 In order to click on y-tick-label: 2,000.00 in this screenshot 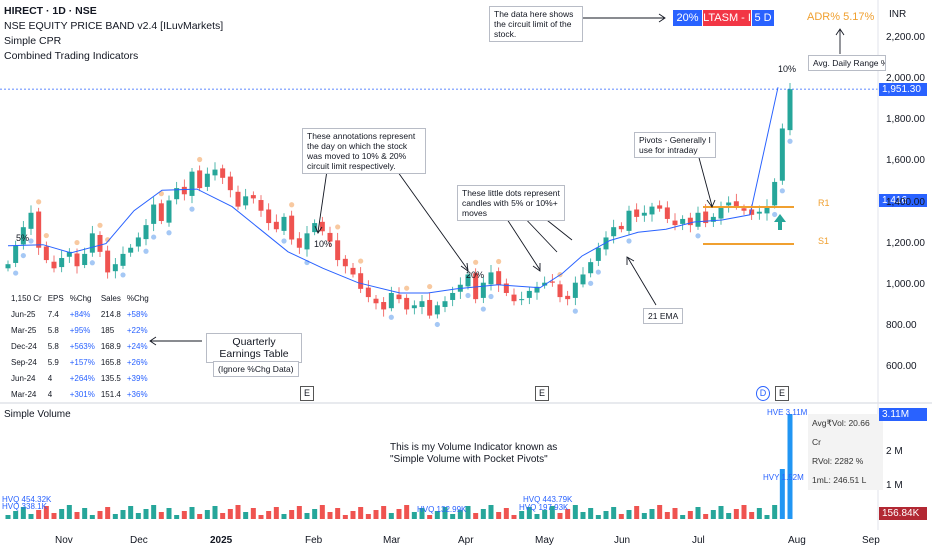, I will do `click(905, 79)`.